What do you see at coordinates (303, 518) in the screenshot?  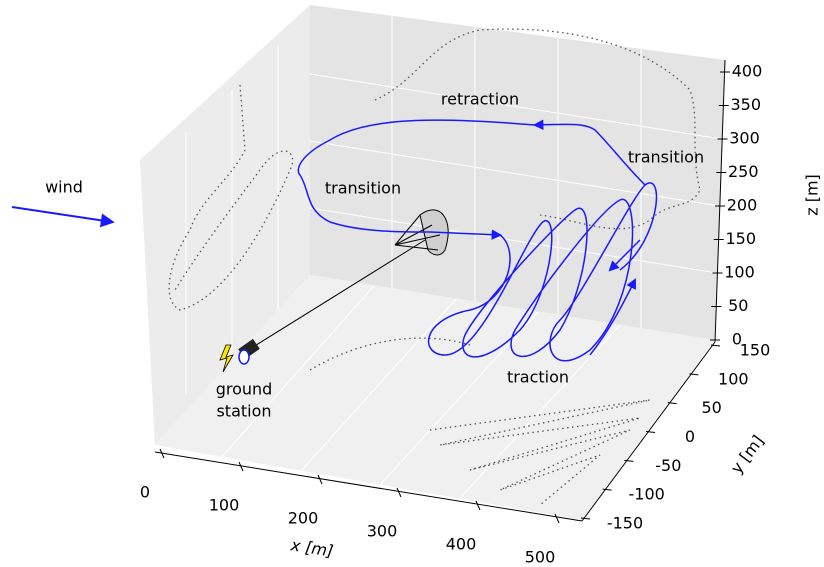 I see `x-tick-label: 200` at bounding box center [303, 518].